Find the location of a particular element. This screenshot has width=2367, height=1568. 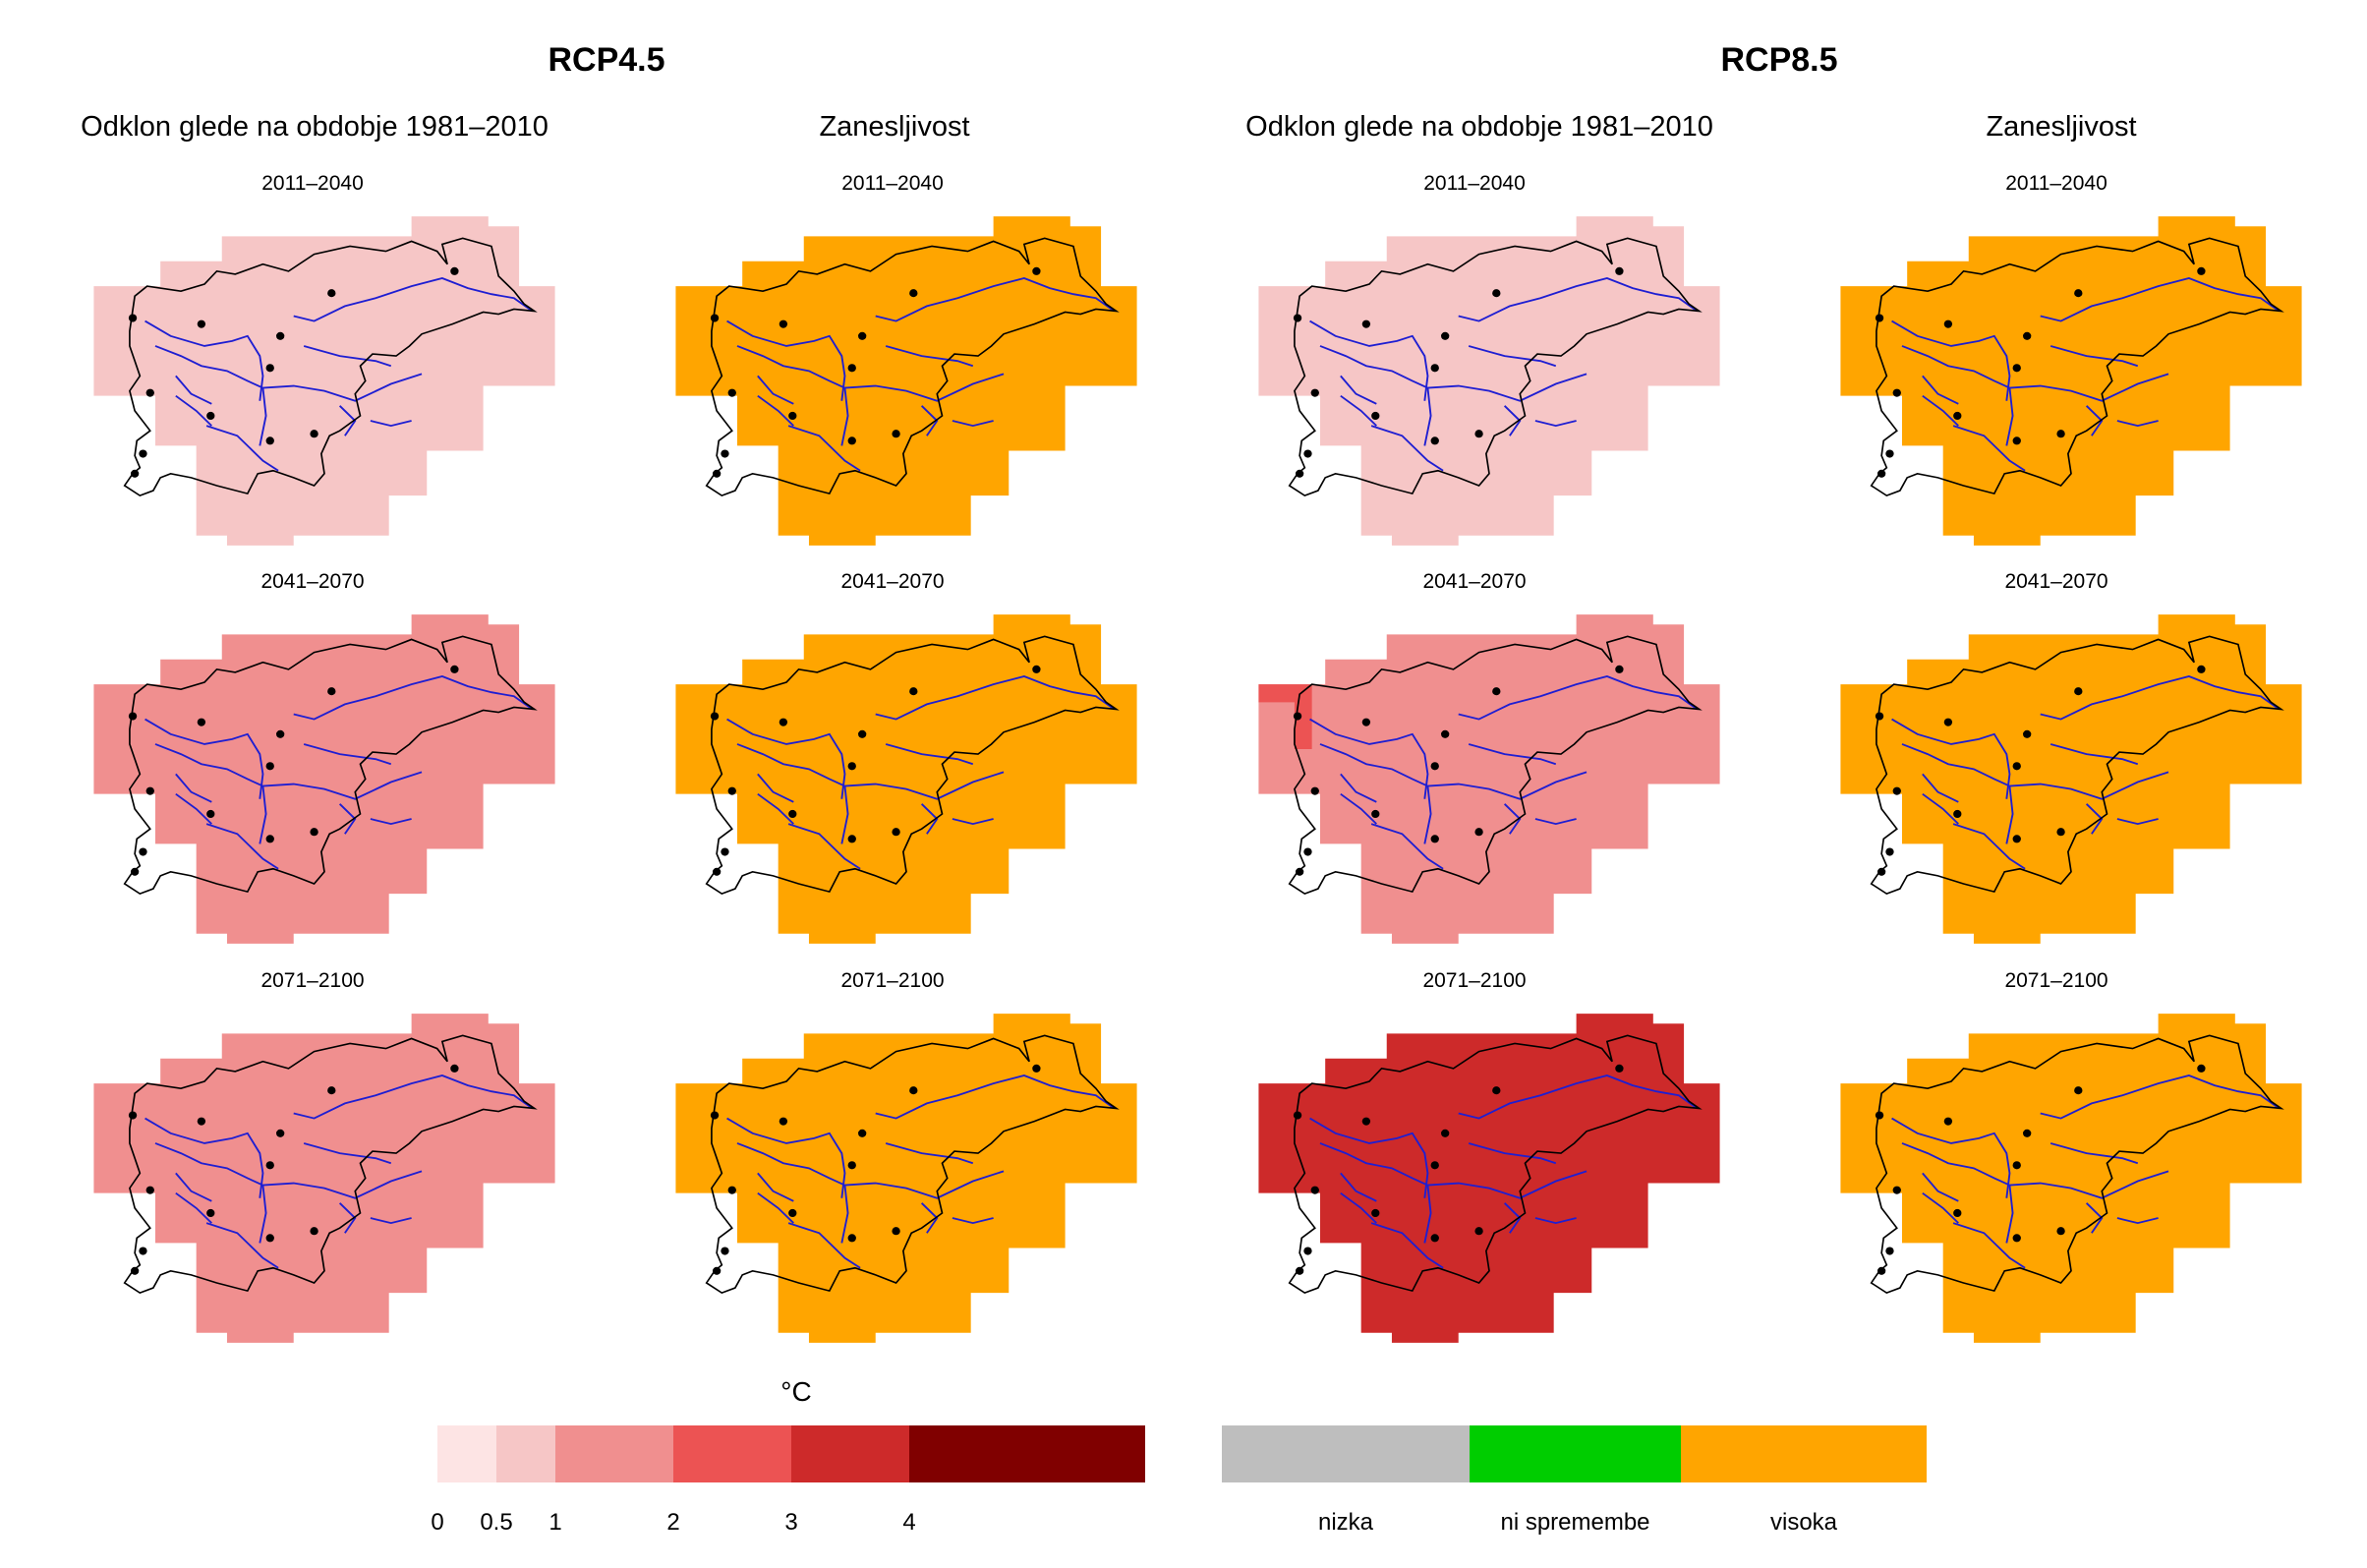

scenario-title-rcp85: RCP8.5 is located at coordinates (1779, 60).